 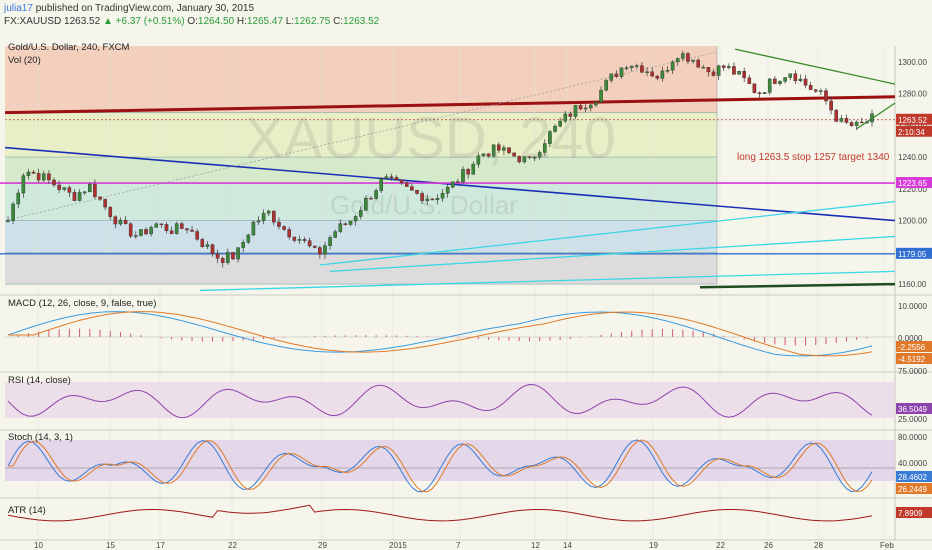 What do you see at coordinates (450, 105) in the screenshot?
I see `resistance-trendline` at bounding box center [450, 105].